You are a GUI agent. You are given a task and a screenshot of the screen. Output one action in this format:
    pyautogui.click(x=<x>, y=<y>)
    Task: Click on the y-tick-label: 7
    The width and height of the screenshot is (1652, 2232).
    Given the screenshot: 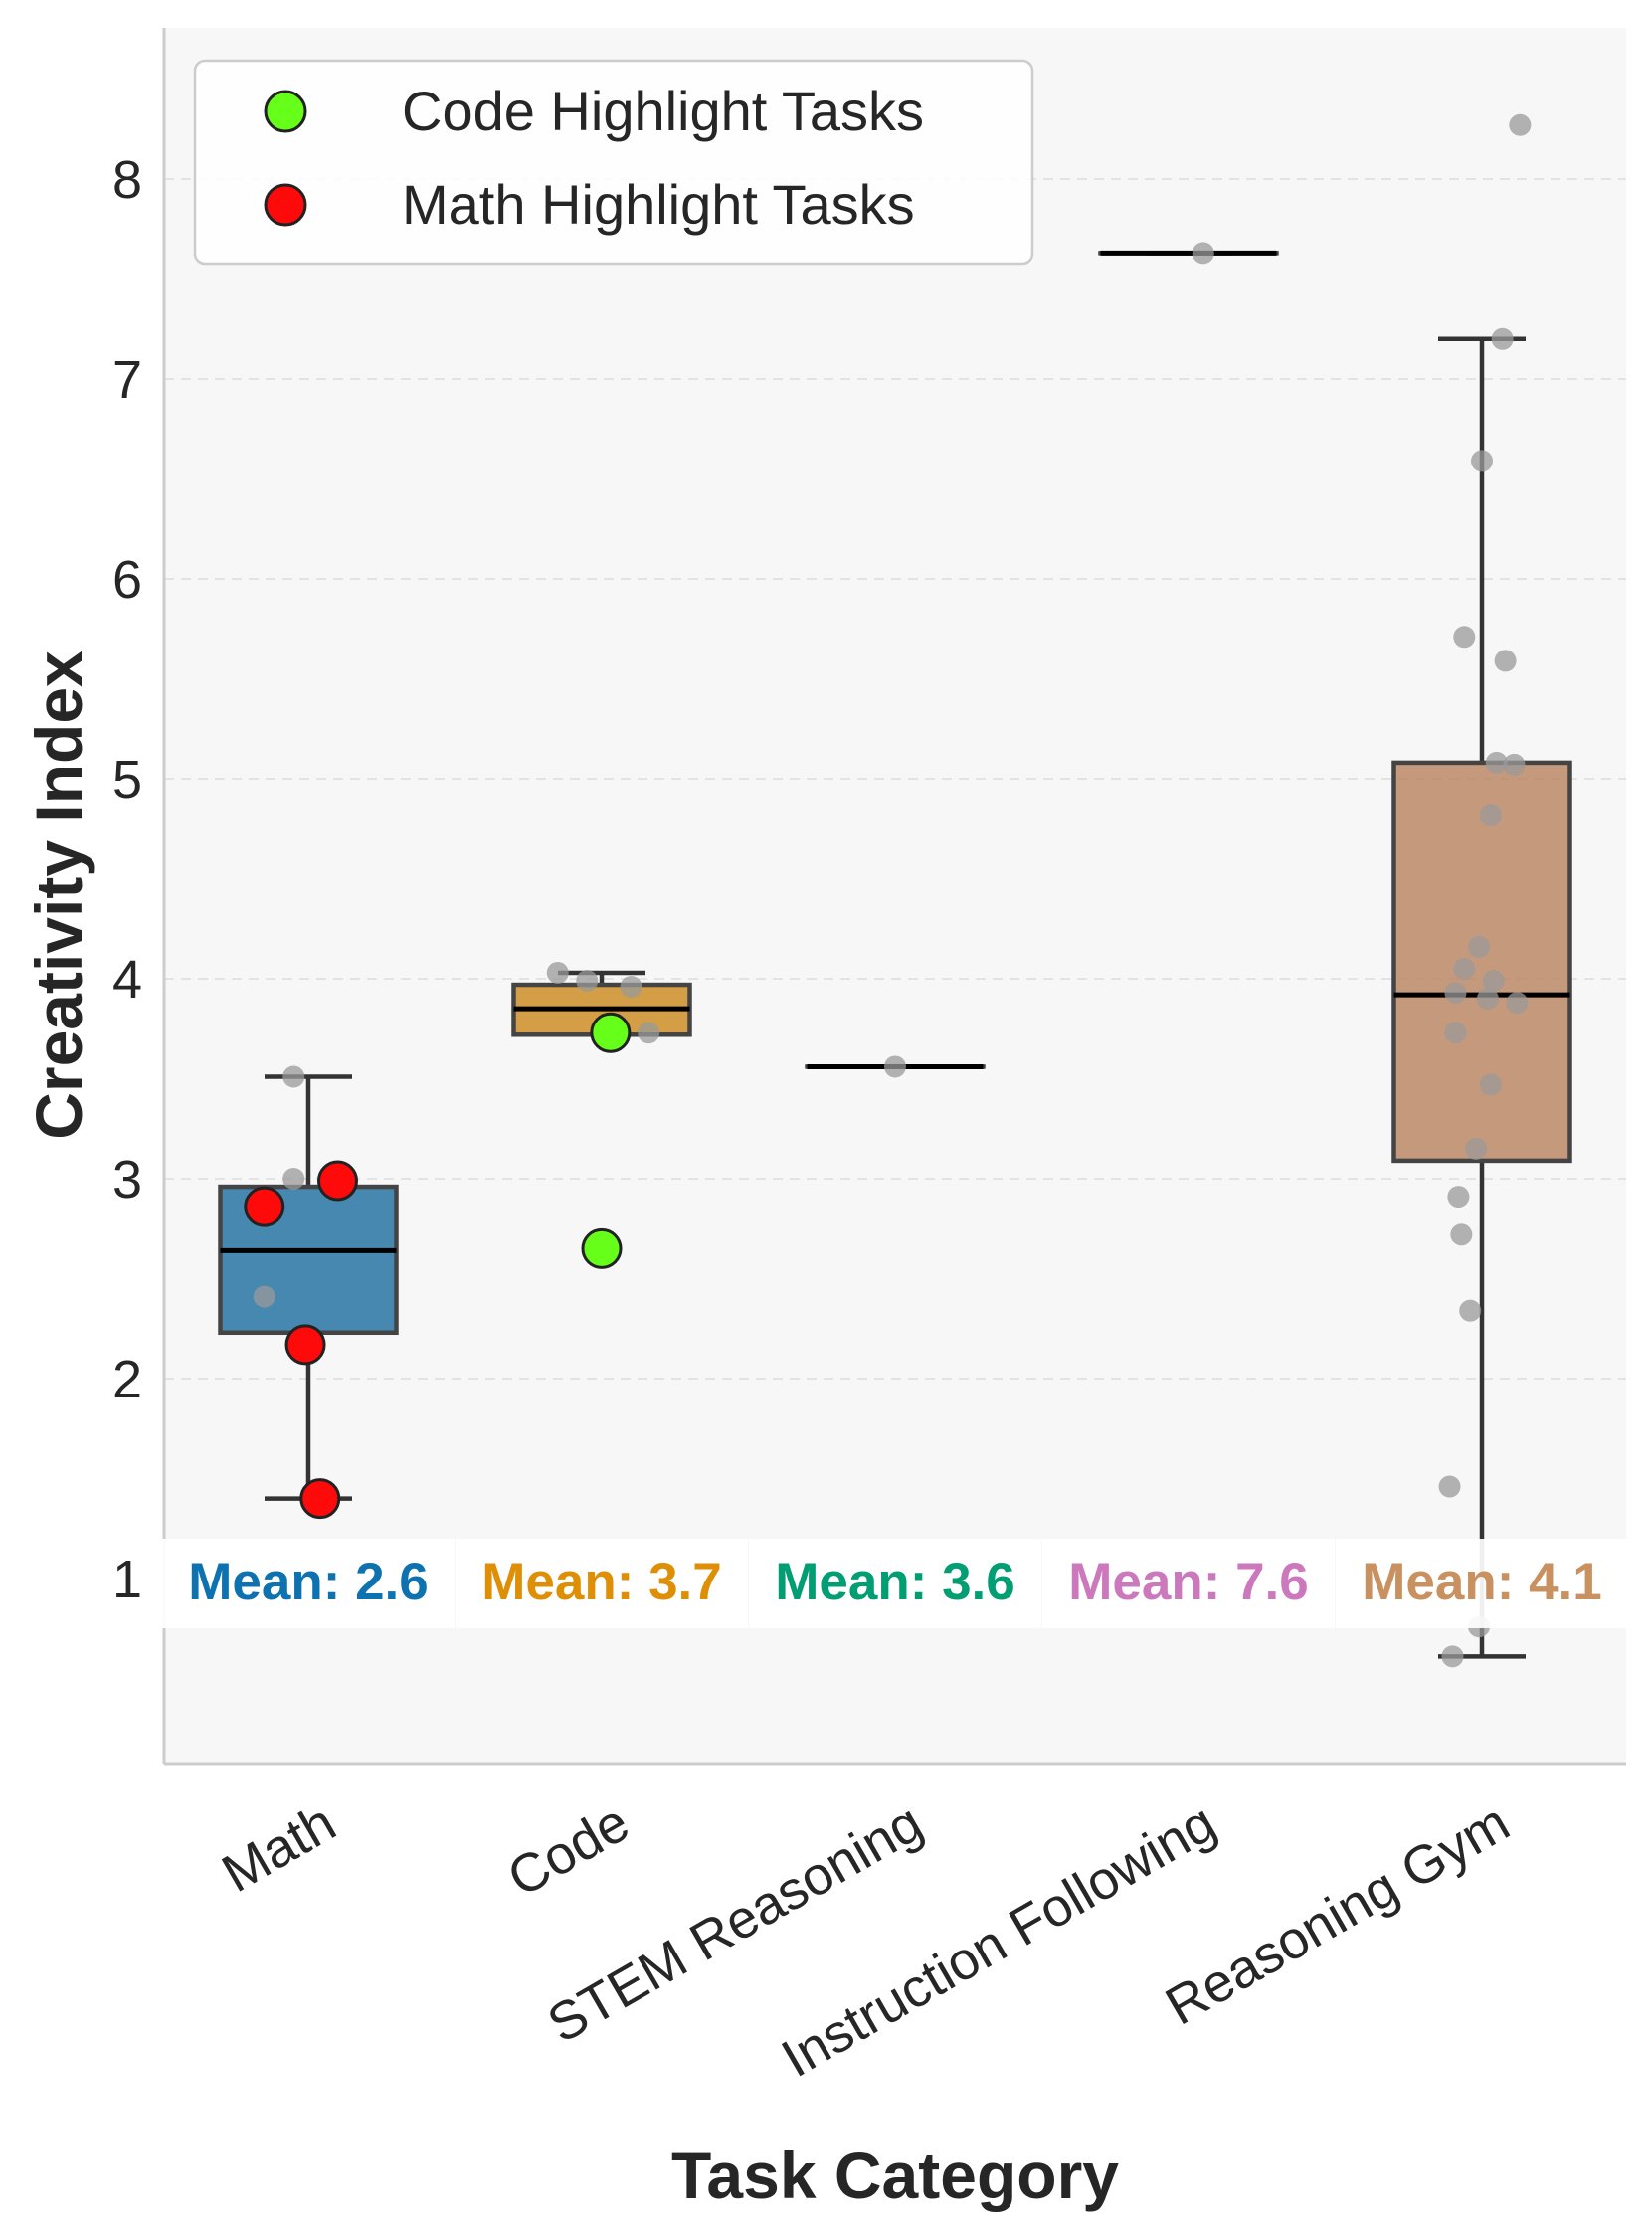 What is the action you would take?
    pyautogui.click(x=127, y=380)
    